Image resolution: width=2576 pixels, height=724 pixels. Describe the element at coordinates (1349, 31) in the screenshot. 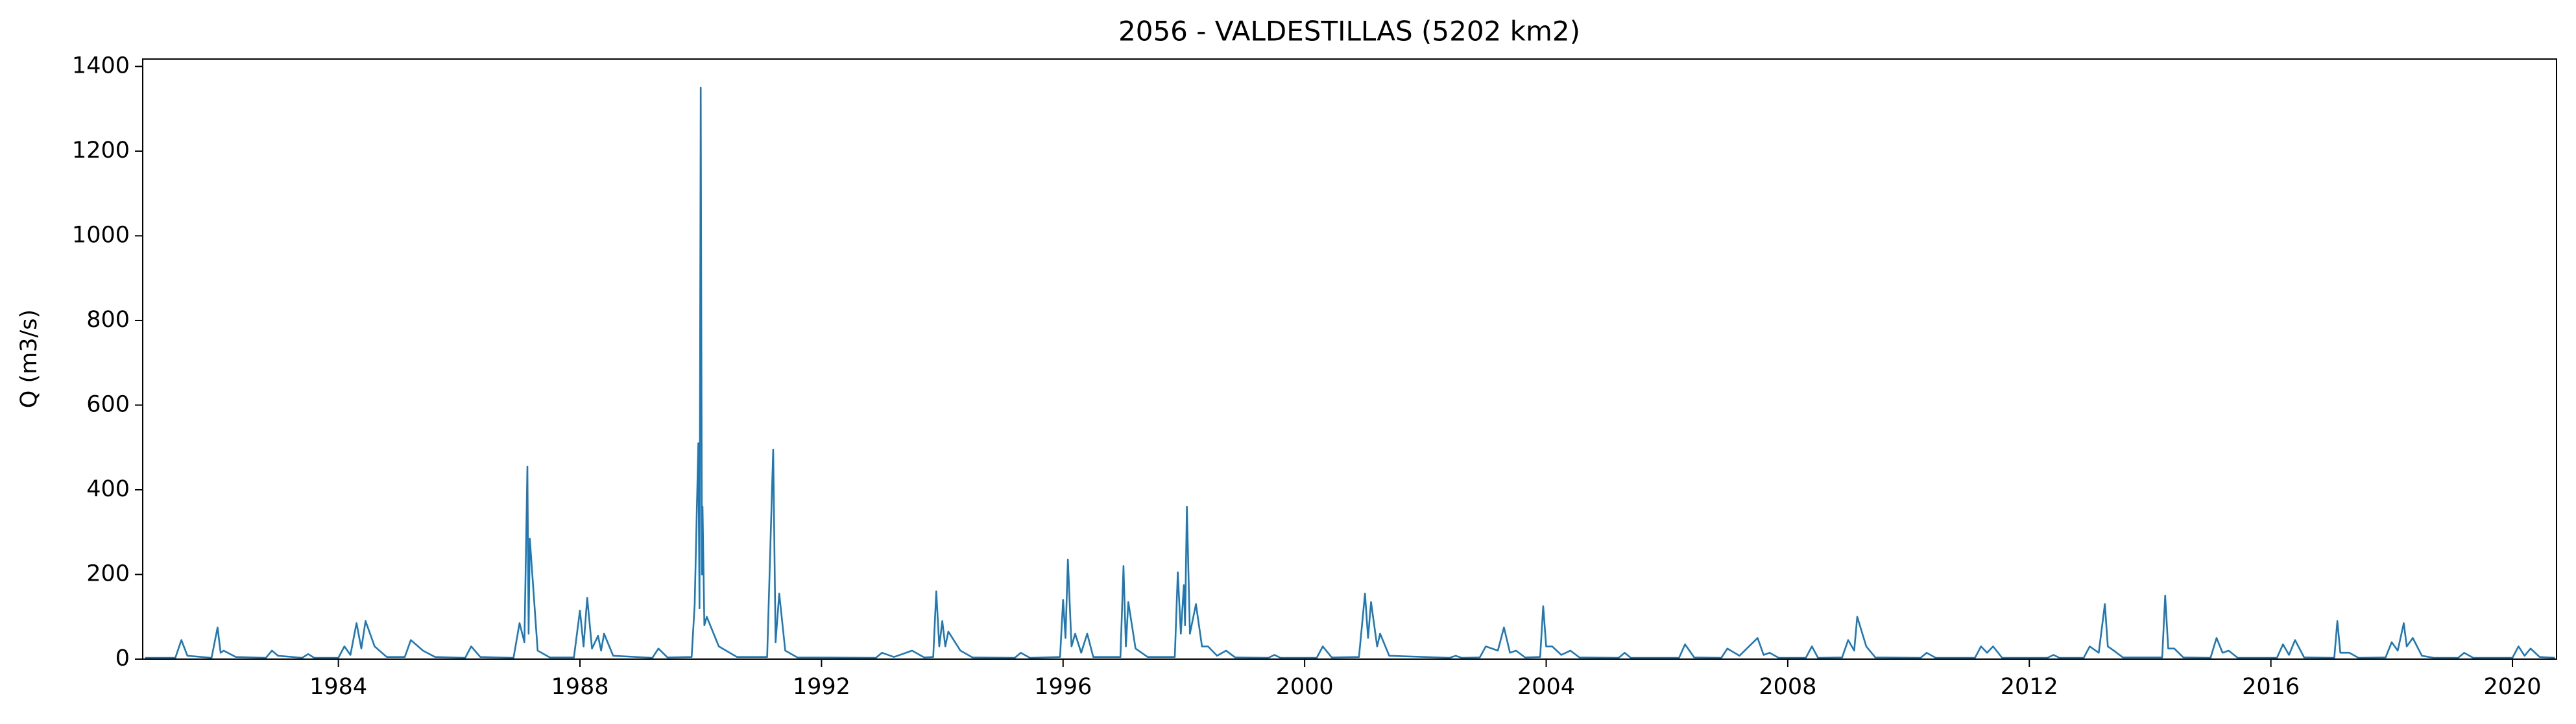

I see `chart-title: 2056 - VALDESTILLAS (5202 km2)` at that location.